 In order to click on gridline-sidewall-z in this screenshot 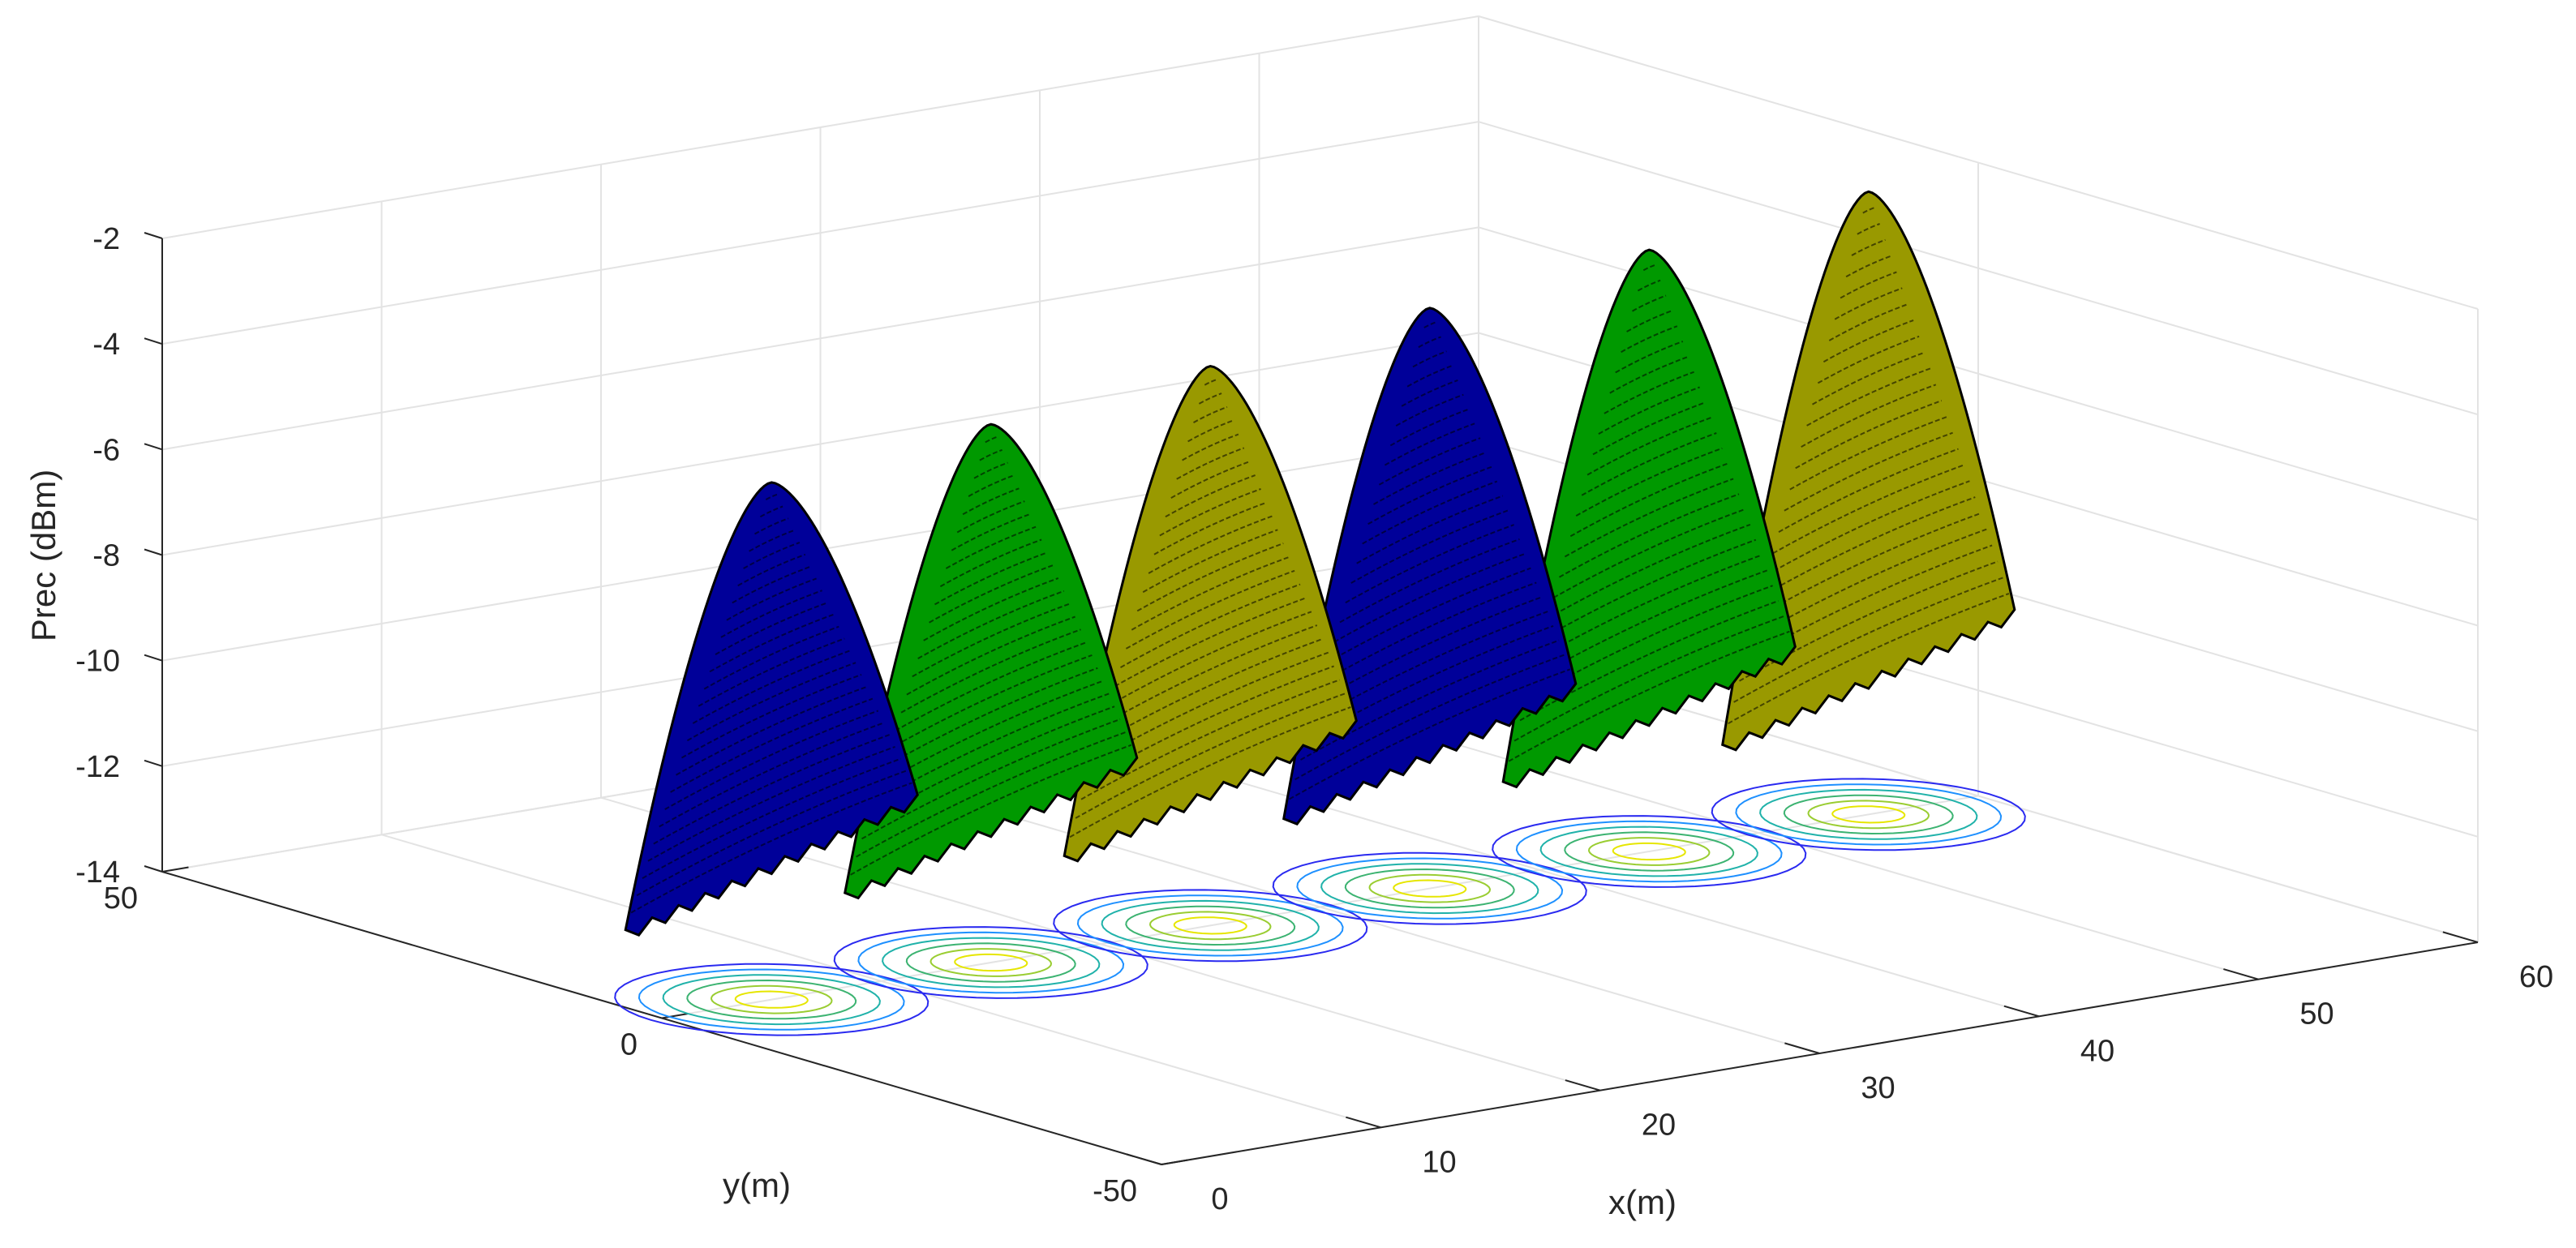, I will do `click(1978, 162)`.